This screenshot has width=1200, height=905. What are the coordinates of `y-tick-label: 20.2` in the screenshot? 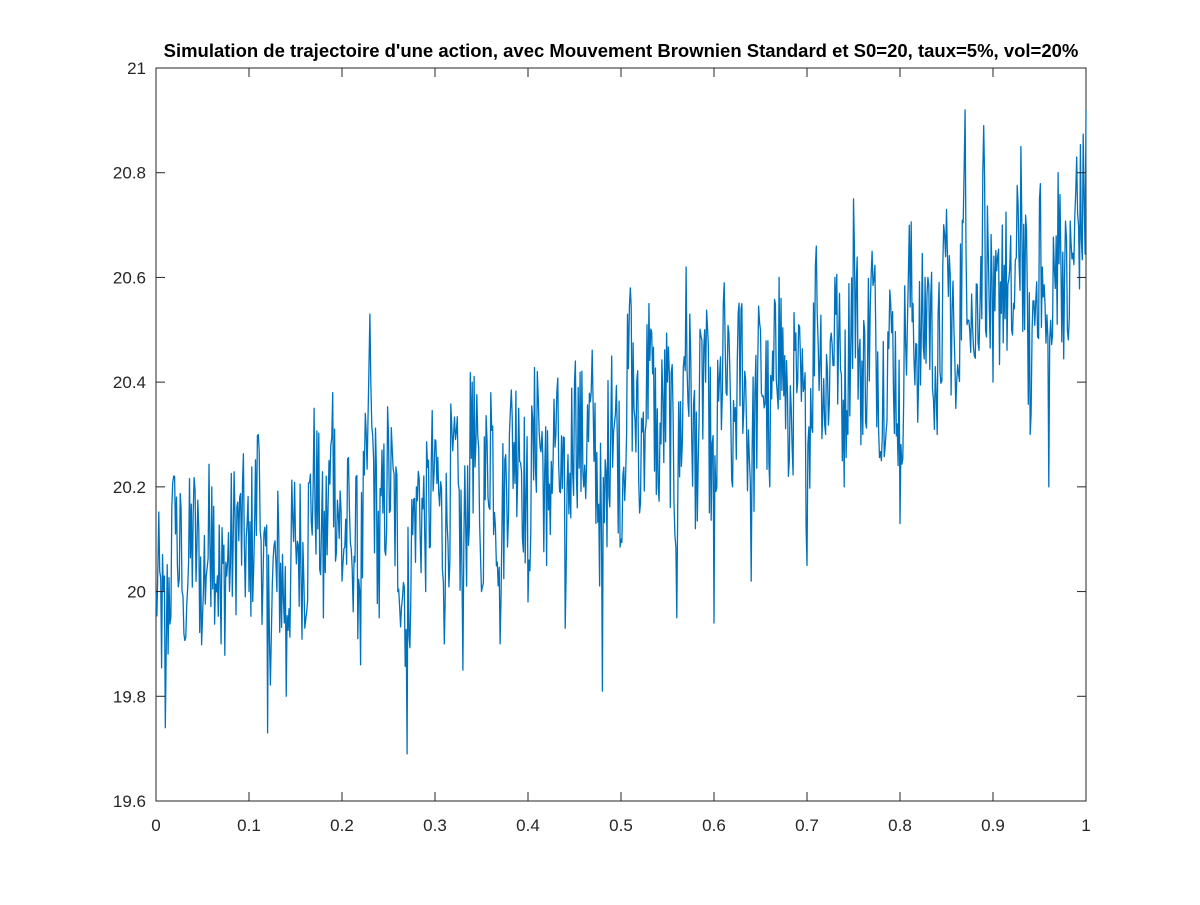 It's located at (129, 487).